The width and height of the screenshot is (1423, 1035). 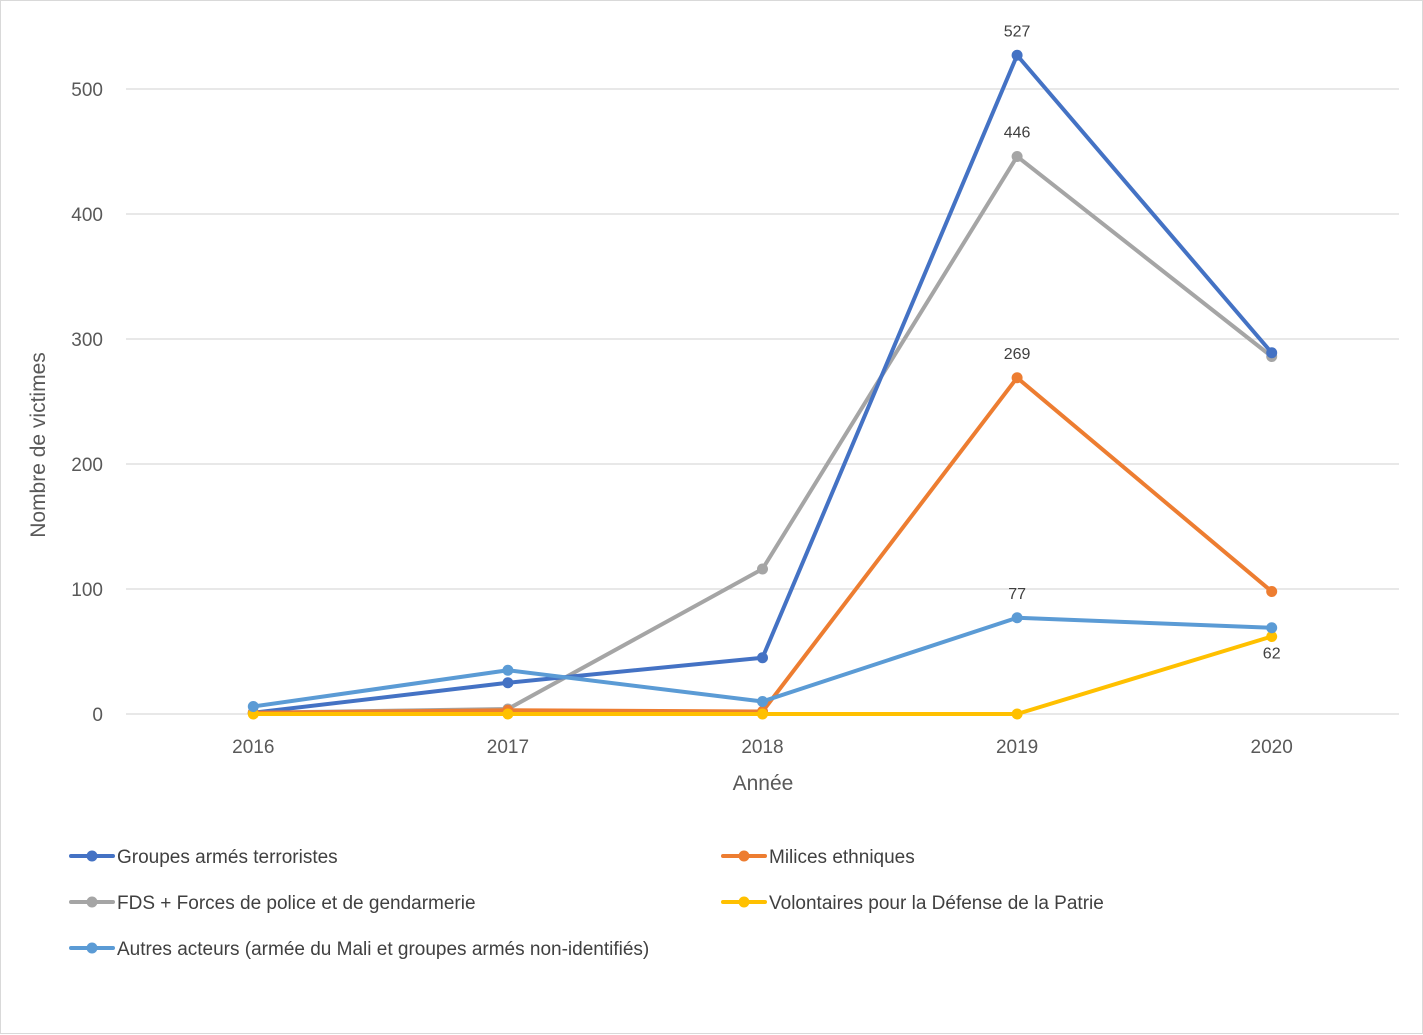 What do you see at coordinates (38, 445) in the screenshot?
I see `y-axis-title: Nombre de victimes` at bounding box center [38, 445].